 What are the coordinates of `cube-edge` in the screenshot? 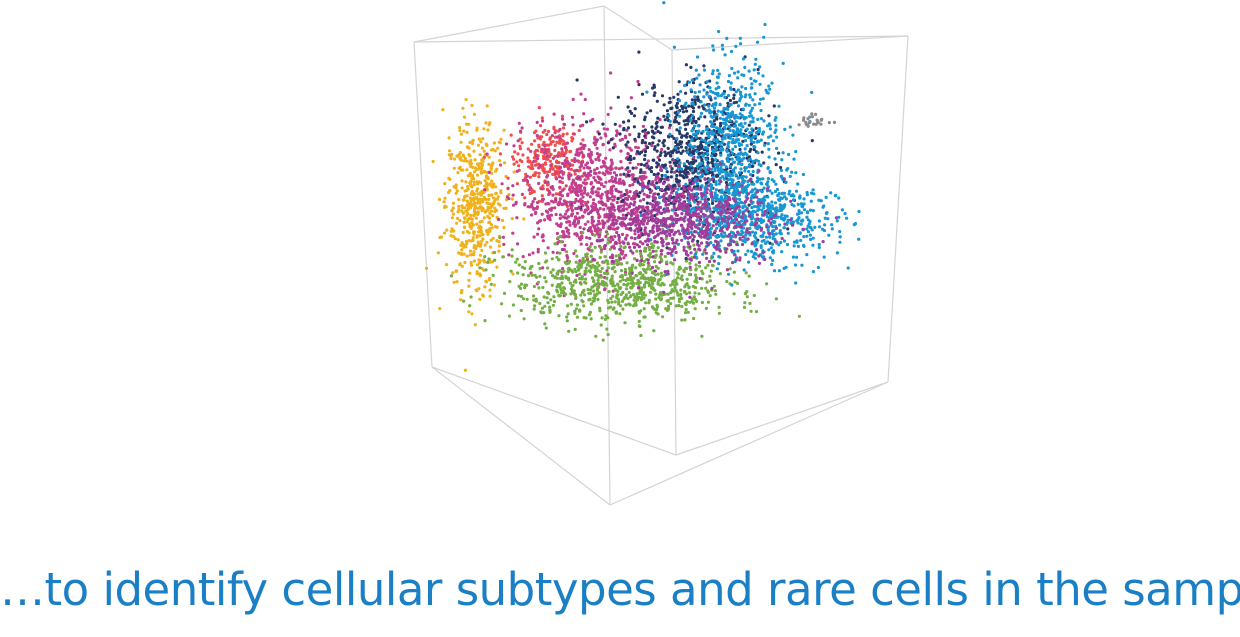 It's located at (749, 443).